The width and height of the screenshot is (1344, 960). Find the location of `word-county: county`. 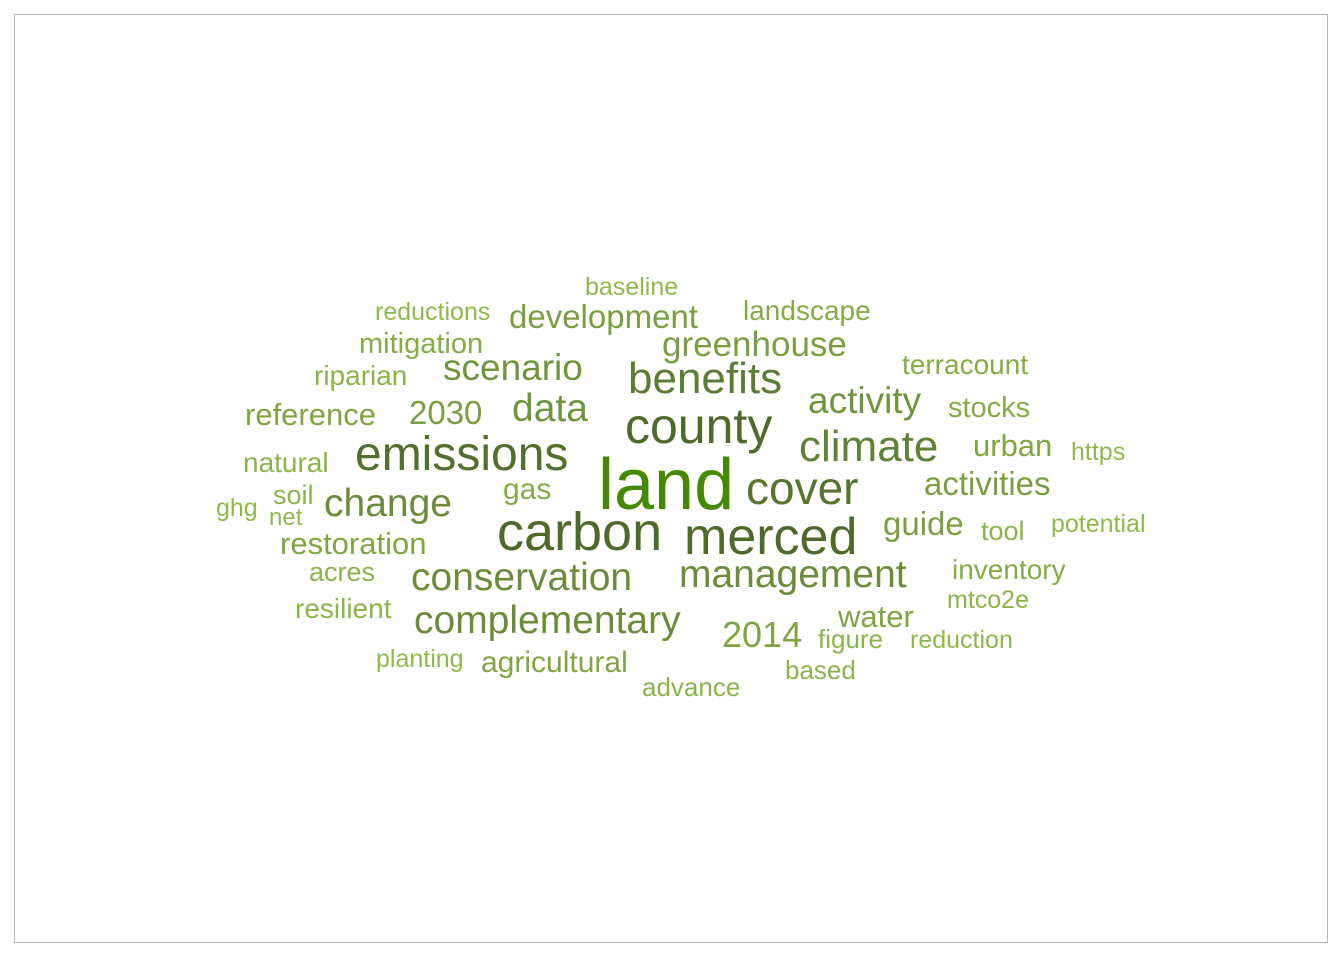

word-county: county is located at coordinates (699, 426).